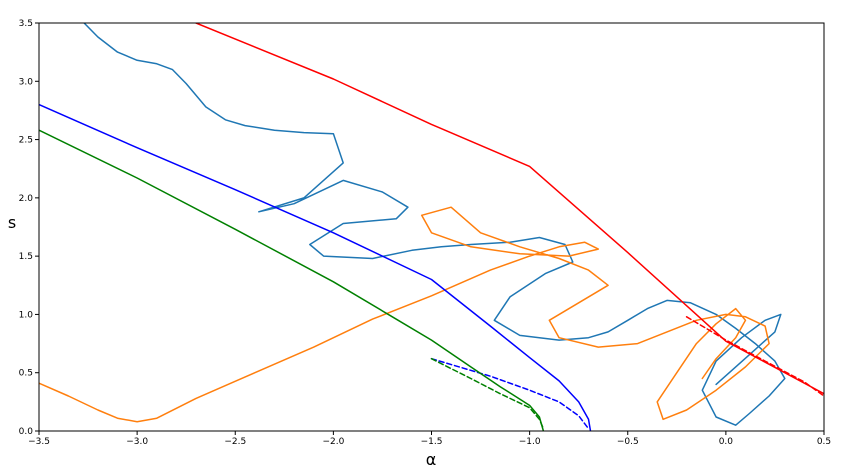  Describe the element at coordinates (26, 141) in the screenshot. I see `y-tick-label: 2.5` at that location.